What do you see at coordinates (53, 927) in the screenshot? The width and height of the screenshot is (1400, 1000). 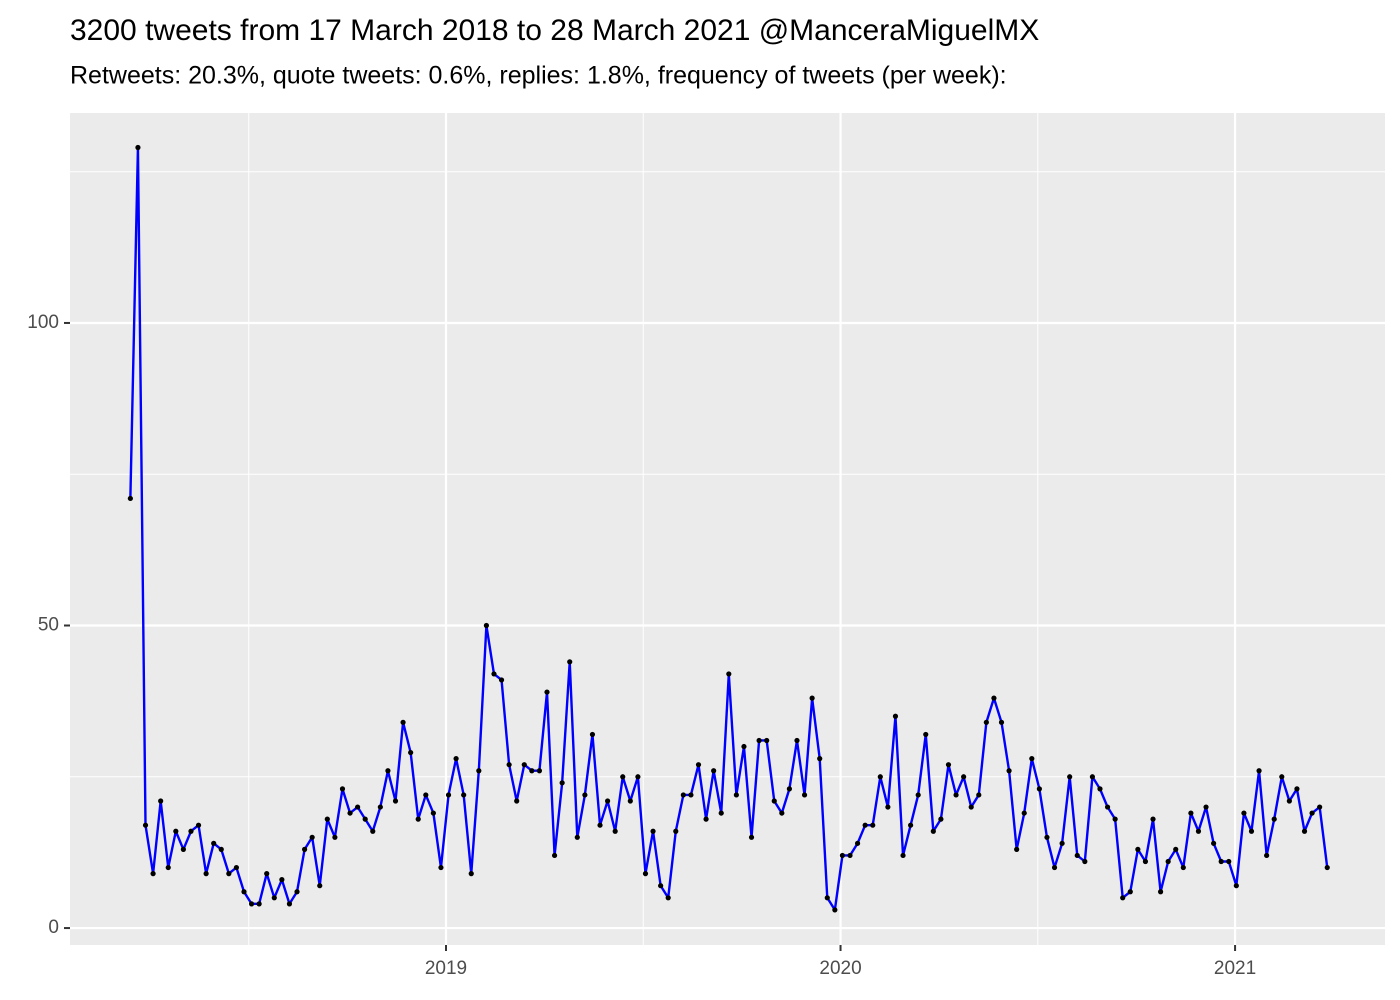 I see `y-tick-label: 0` at bounding box center [53, 927].